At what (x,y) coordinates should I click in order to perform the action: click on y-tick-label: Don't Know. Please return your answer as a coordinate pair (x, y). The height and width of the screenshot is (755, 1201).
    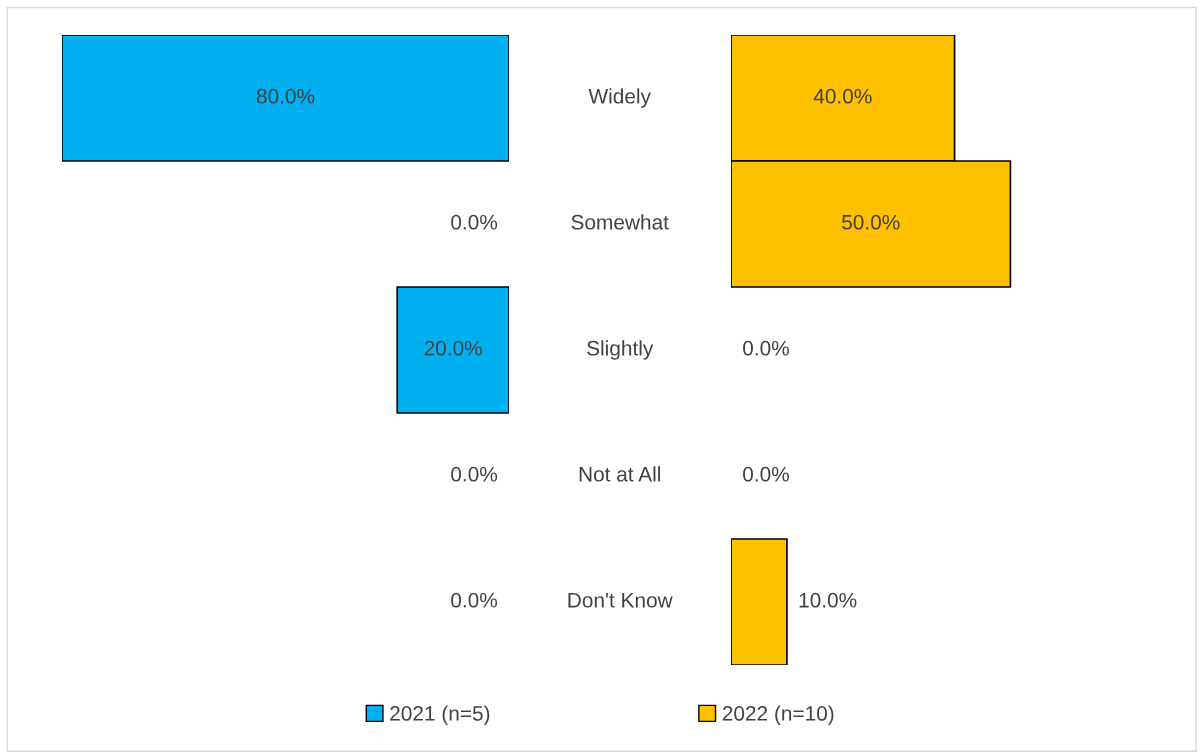
    Looking at the image, I should click on (620, 600).